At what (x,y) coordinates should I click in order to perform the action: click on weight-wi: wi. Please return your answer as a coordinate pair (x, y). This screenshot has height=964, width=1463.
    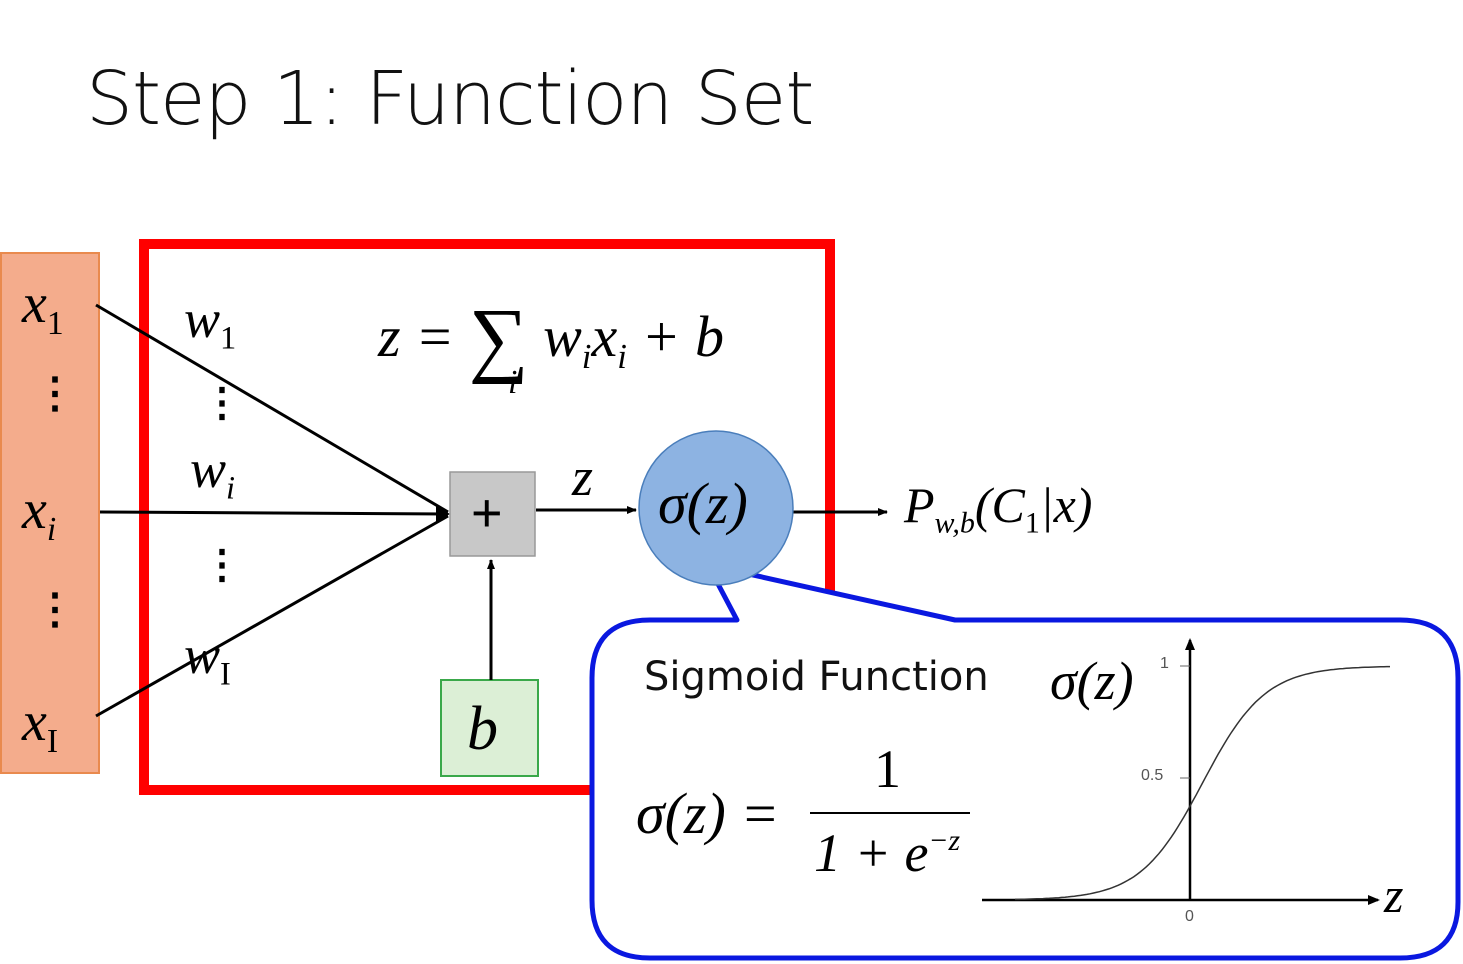
    Looking at the image, I should click on (213, 473).